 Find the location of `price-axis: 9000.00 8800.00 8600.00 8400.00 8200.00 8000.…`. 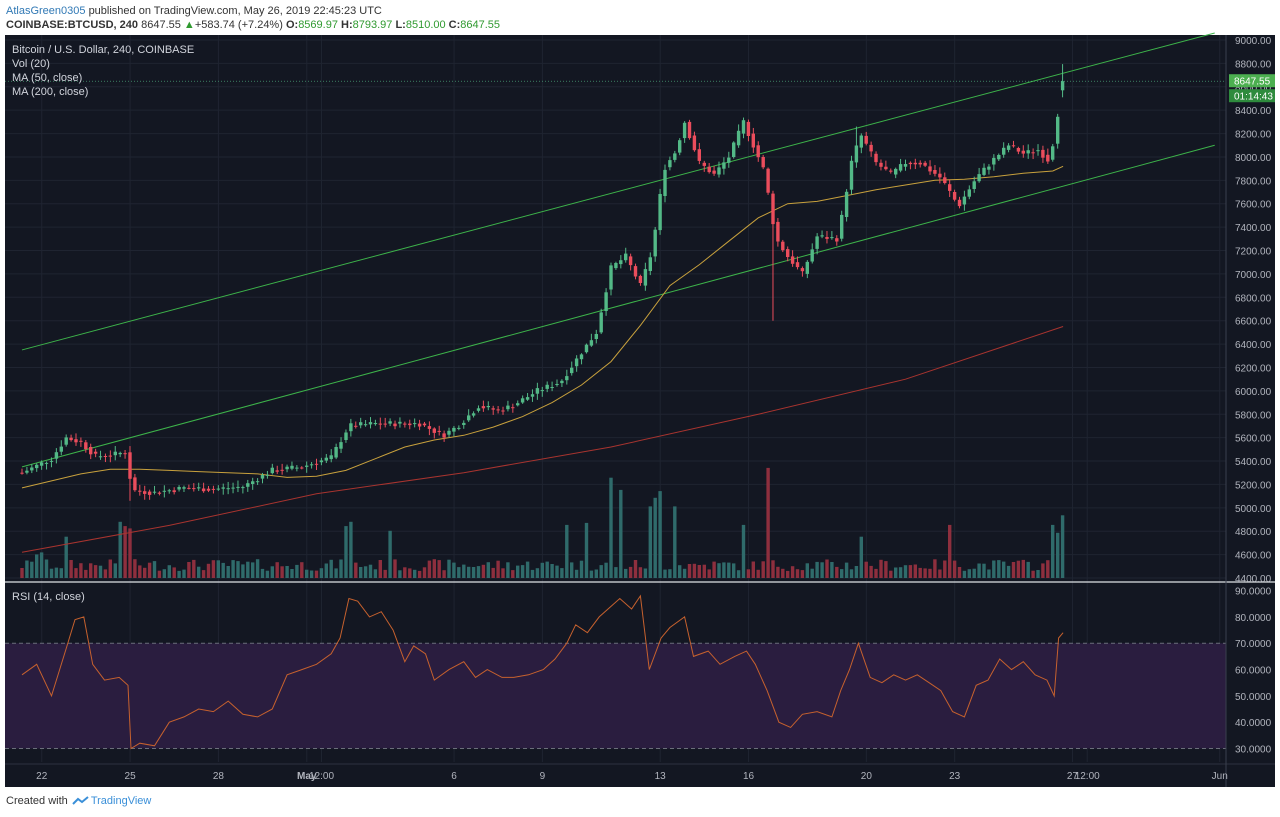

price-axis: 9000.00 8800.00 8600.00 8400.00 8200.00 8000.… is located at coordinates (1253, 310).